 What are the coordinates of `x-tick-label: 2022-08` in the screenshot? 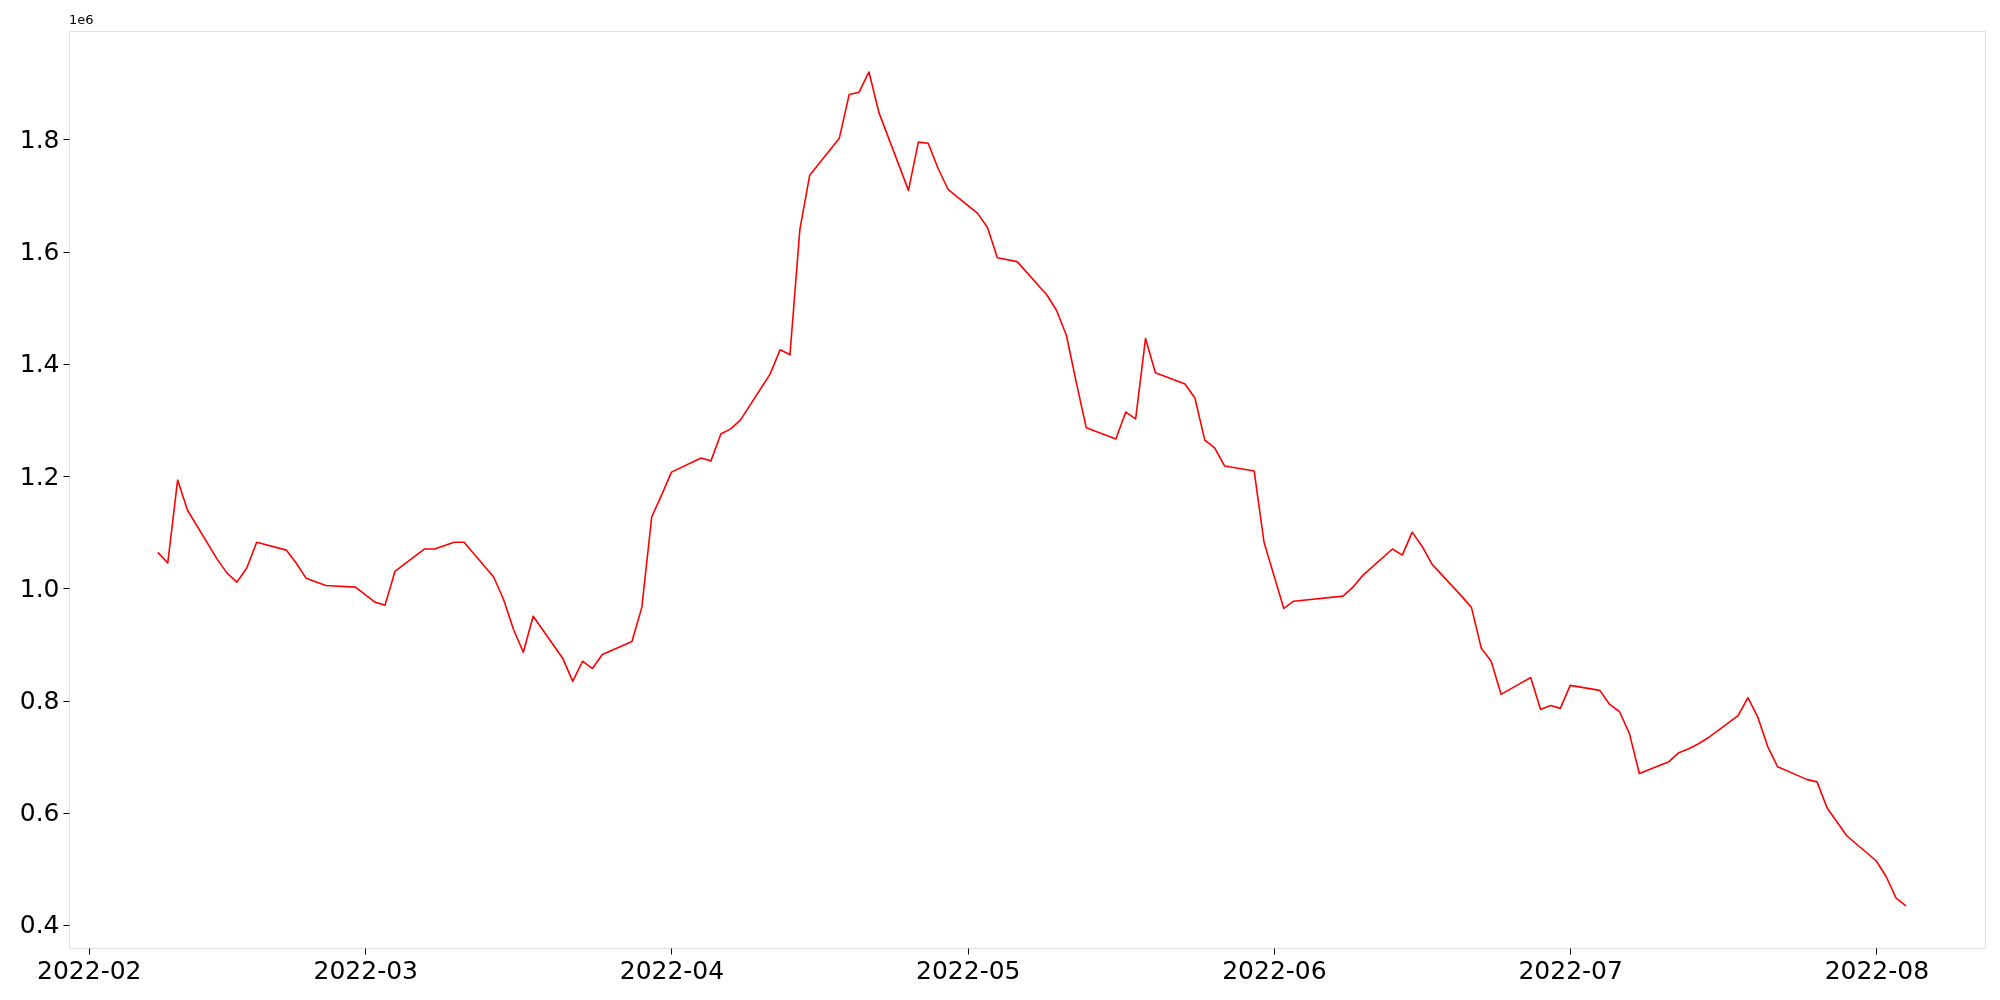 It's located at (1877, 970).